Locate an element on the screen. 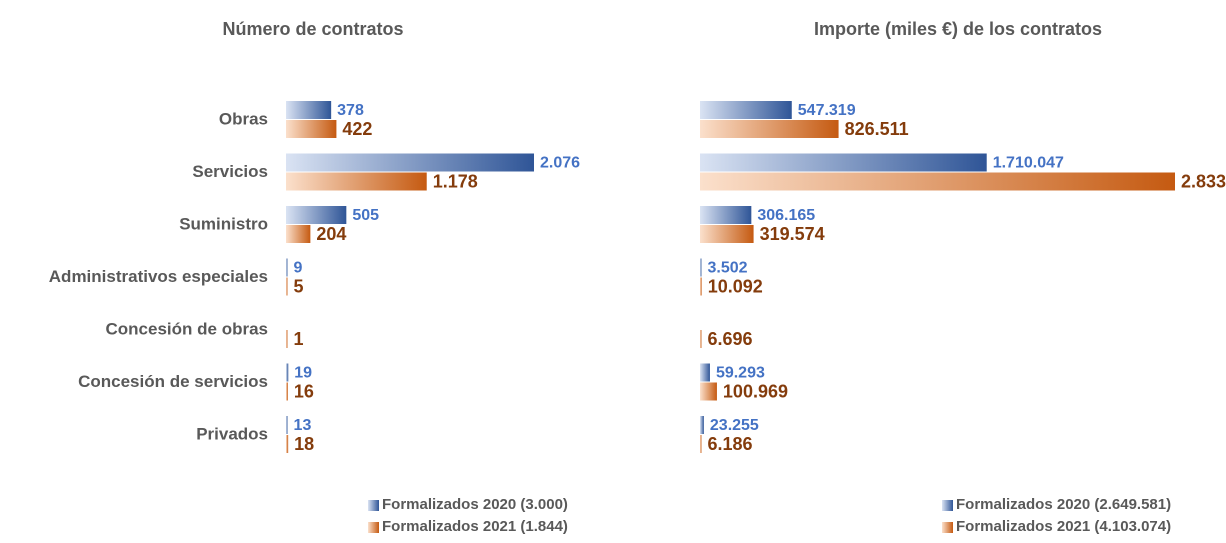 The width and height of the screenshot is (1226, 543). legend-label: Formalizados 2021 (1.844) is located at coordinates (475, 526).